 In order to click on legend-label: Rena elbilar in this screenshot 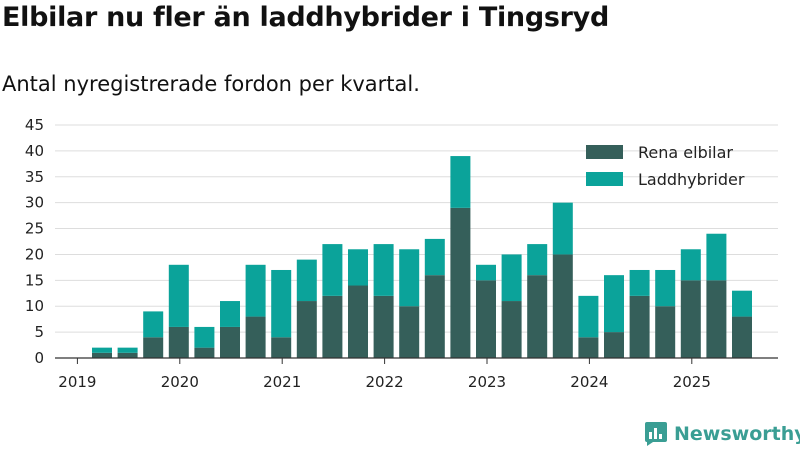, I will do `click(685, 152)`.